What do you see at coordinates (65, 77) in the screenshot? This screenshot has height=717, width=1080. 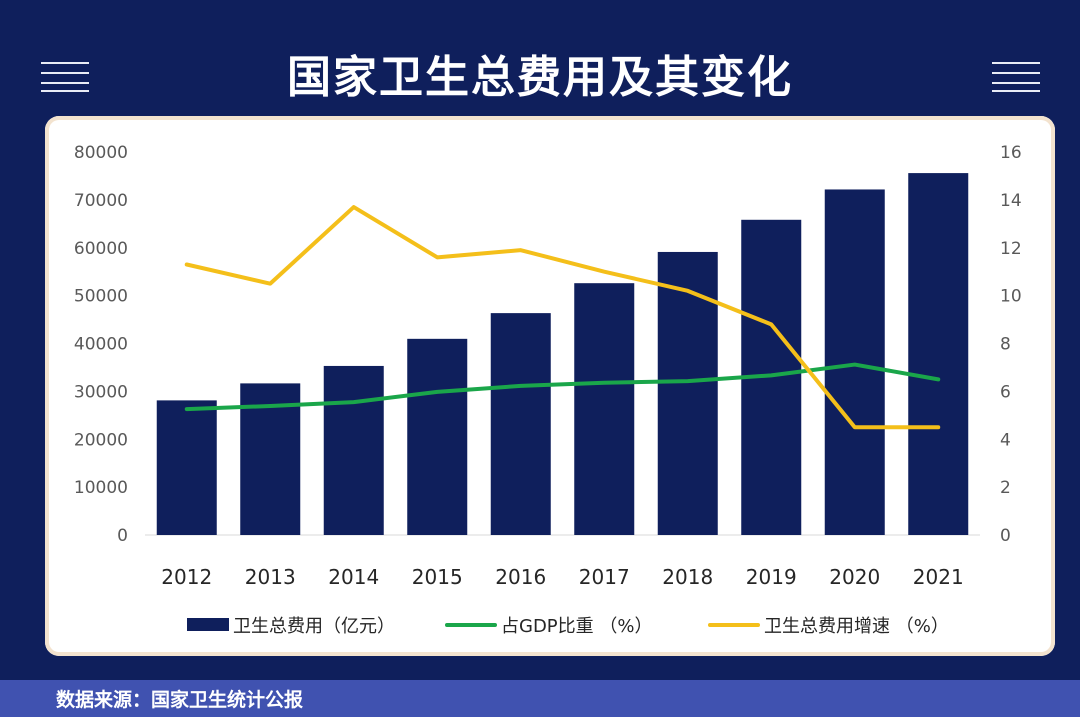 I see `menu-left-icon` at bounding box center [65, 77].